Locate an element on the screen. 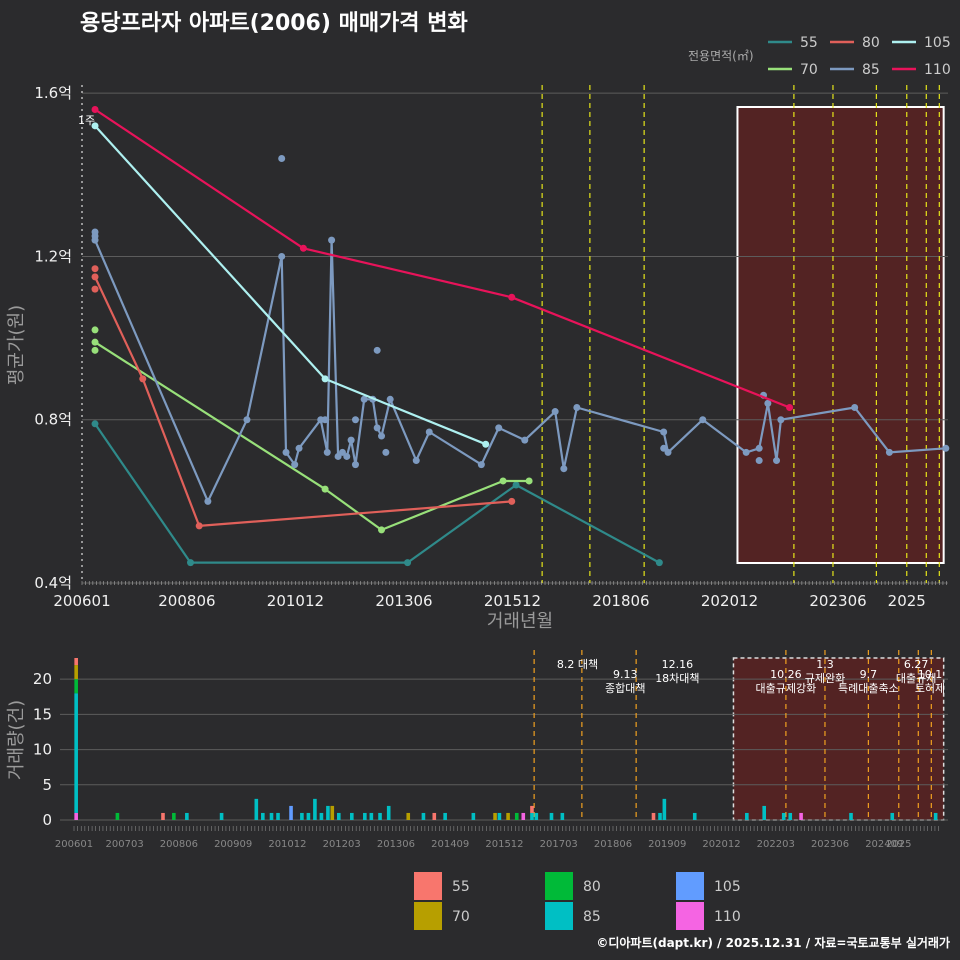 Image resolution: width=960 pixels, height=960 pixels. volume-highlight-box is located at coordinates (838, 739).